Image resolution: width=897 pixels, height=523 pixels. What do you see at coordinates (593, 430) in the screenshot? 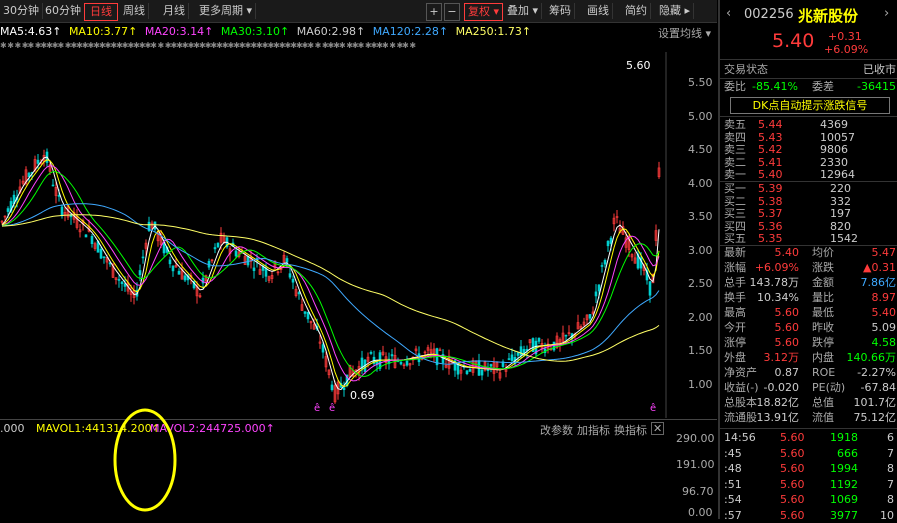
I see `add-indicator-button: 加指标` at bounding box center [593, 430].